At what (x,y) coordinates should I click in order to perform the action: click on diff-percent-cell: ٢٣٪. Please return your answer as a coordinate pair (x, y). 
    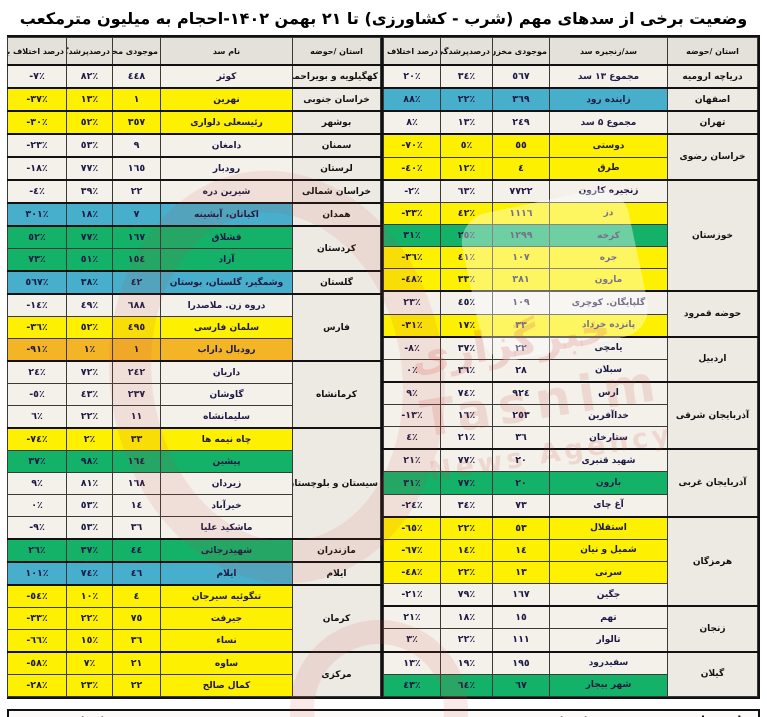
    Looking at the image, I should click on (412, 302).